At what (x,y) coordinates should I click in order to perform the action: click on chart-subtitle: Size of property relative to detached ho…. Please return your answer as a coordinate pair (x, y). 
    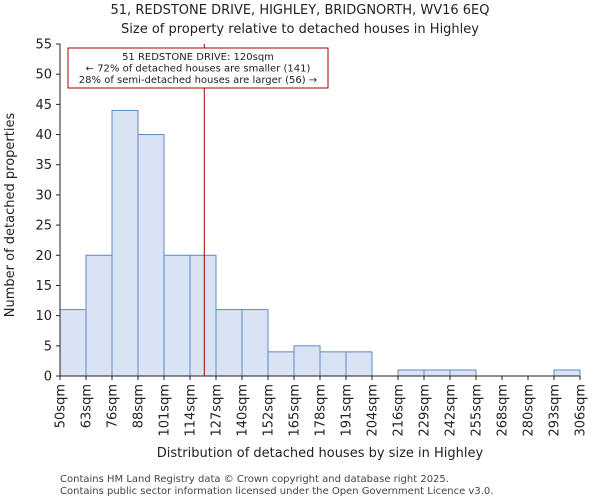
    Looking at the image, I should click on (300, 29).